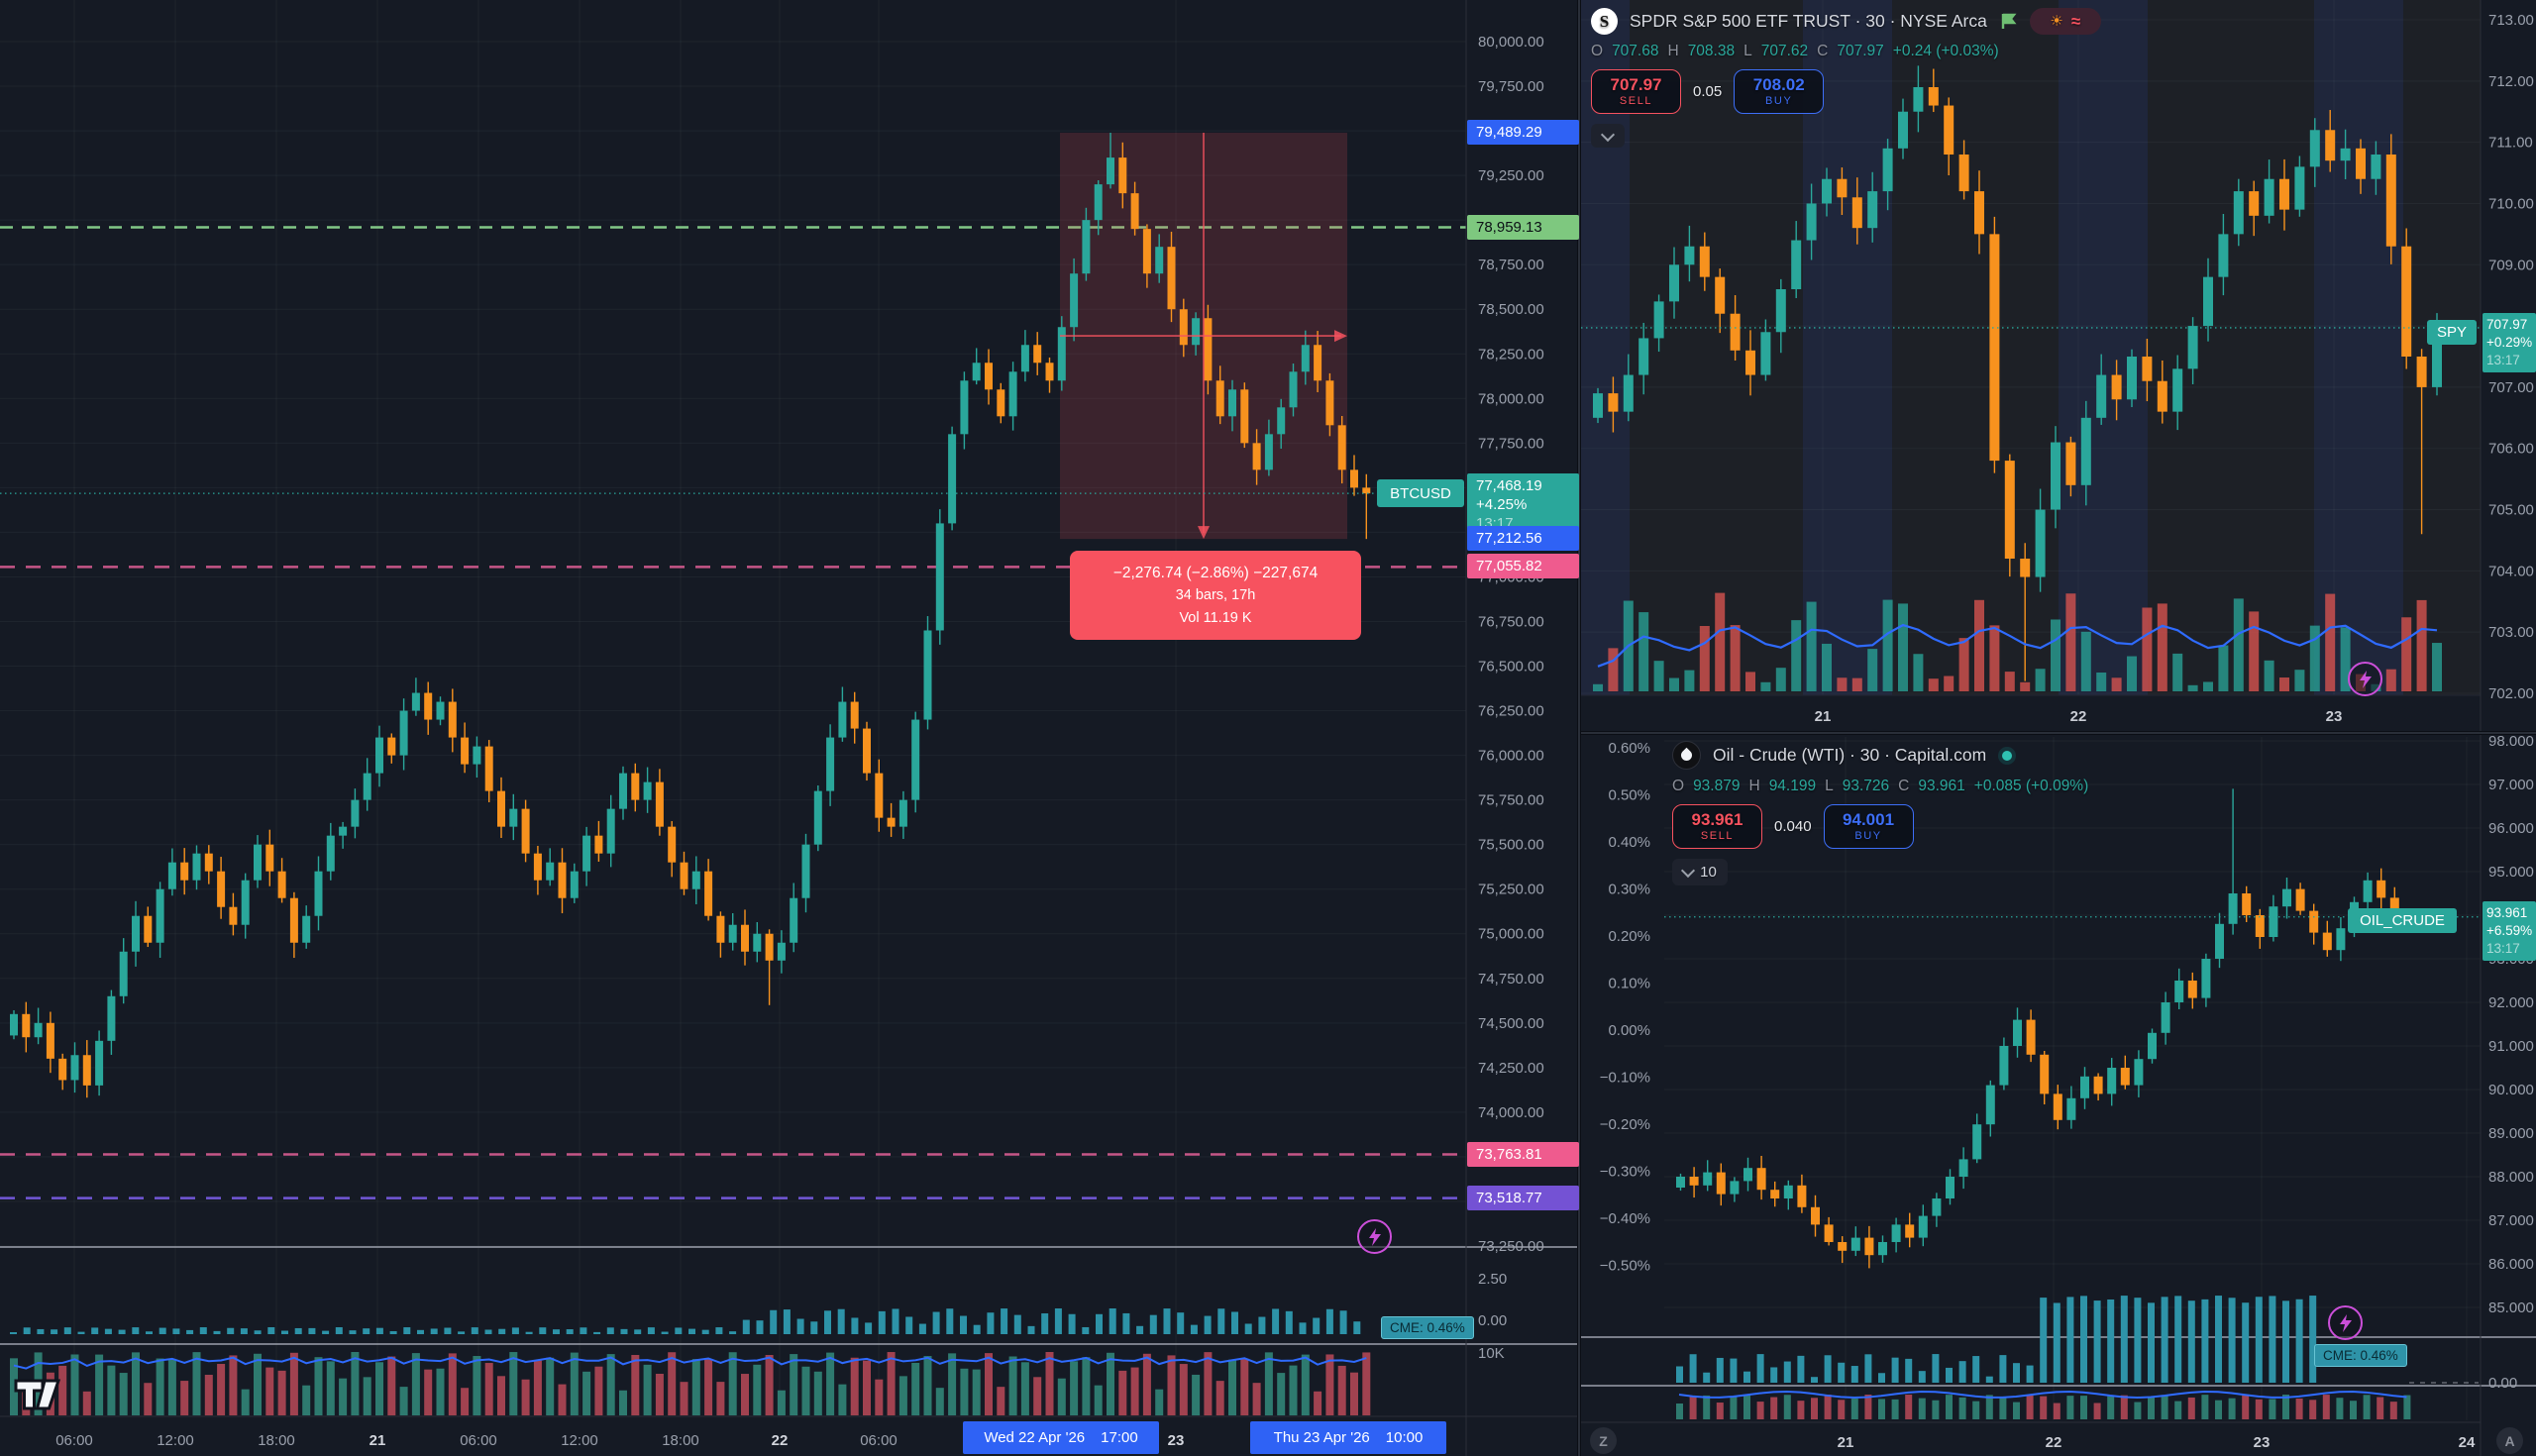 This screenshot has width=2536, height=1456. Describe the element at coordinates (1523, 566) in the screenshot. I see `btc-pink-level-high-label: 77,055.82` at that location.